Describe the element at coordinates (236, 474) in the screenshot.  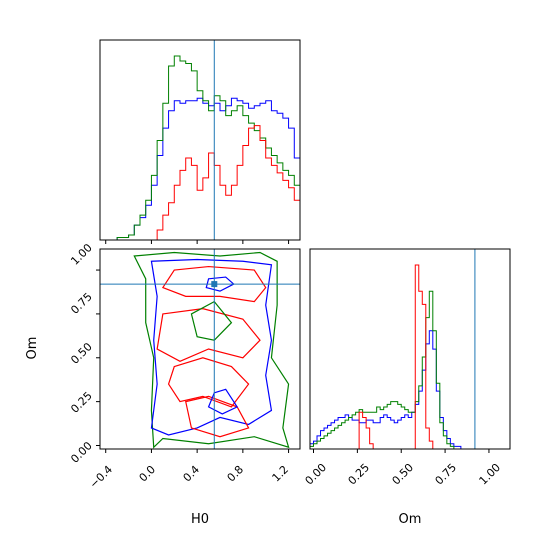
I see `h0-tick-label: 0.8` at that location.